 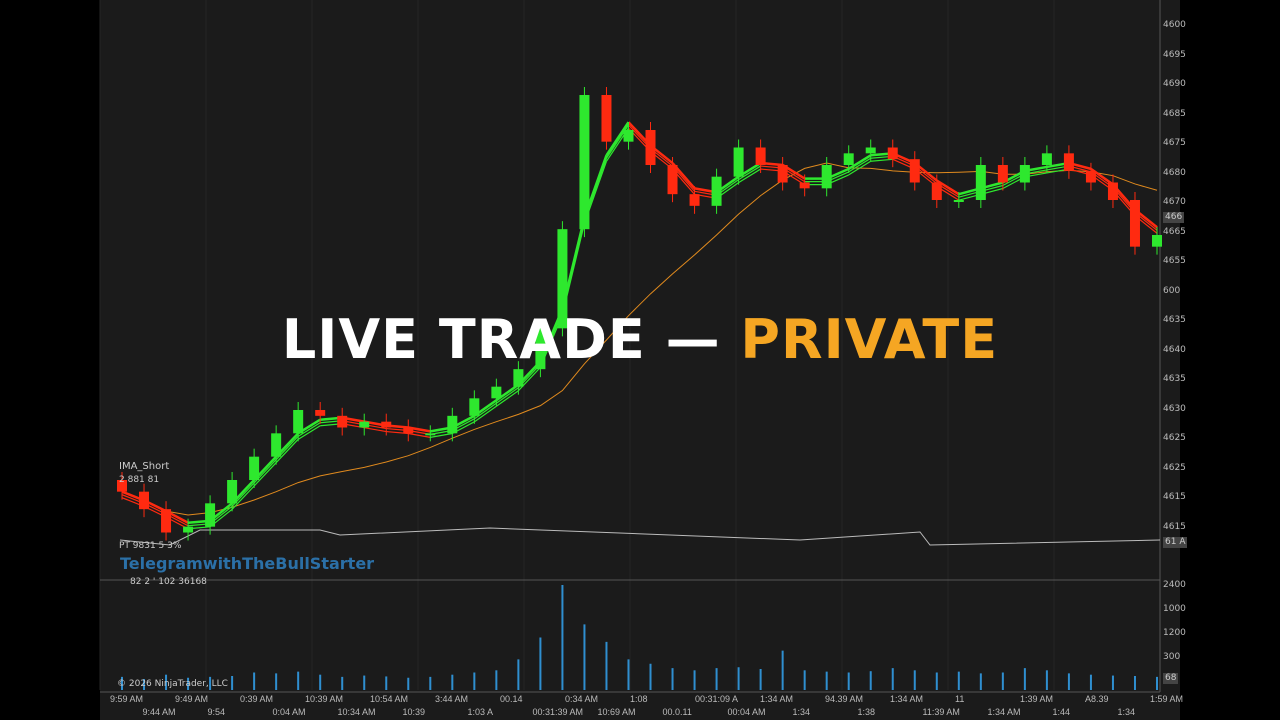 I want to click on price-tick-label: 4695, so click(x=1174, y=54).